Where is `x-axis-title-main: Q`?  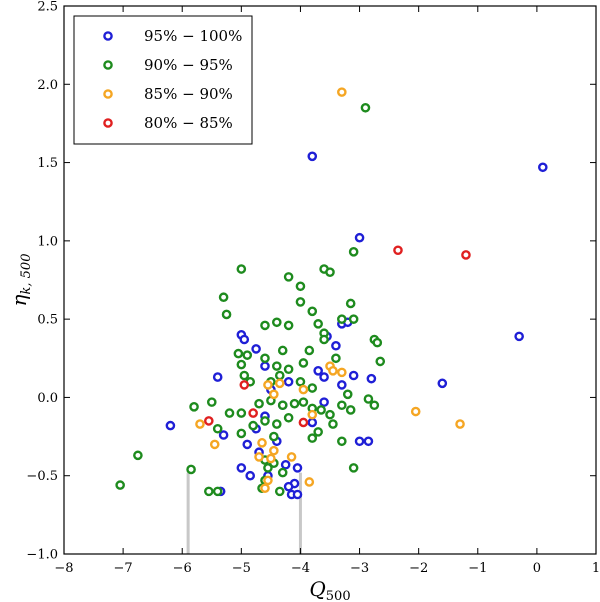
x-axis-title-main: Q is located at coordinates (317, 589).